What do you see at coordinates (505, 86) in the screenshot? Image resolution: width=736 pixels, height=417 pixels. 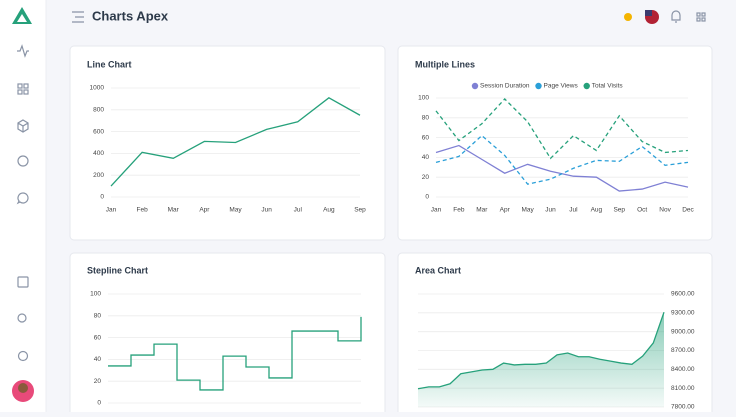 I see `legend-label: Session Duration` at bounding box center [505, 86].